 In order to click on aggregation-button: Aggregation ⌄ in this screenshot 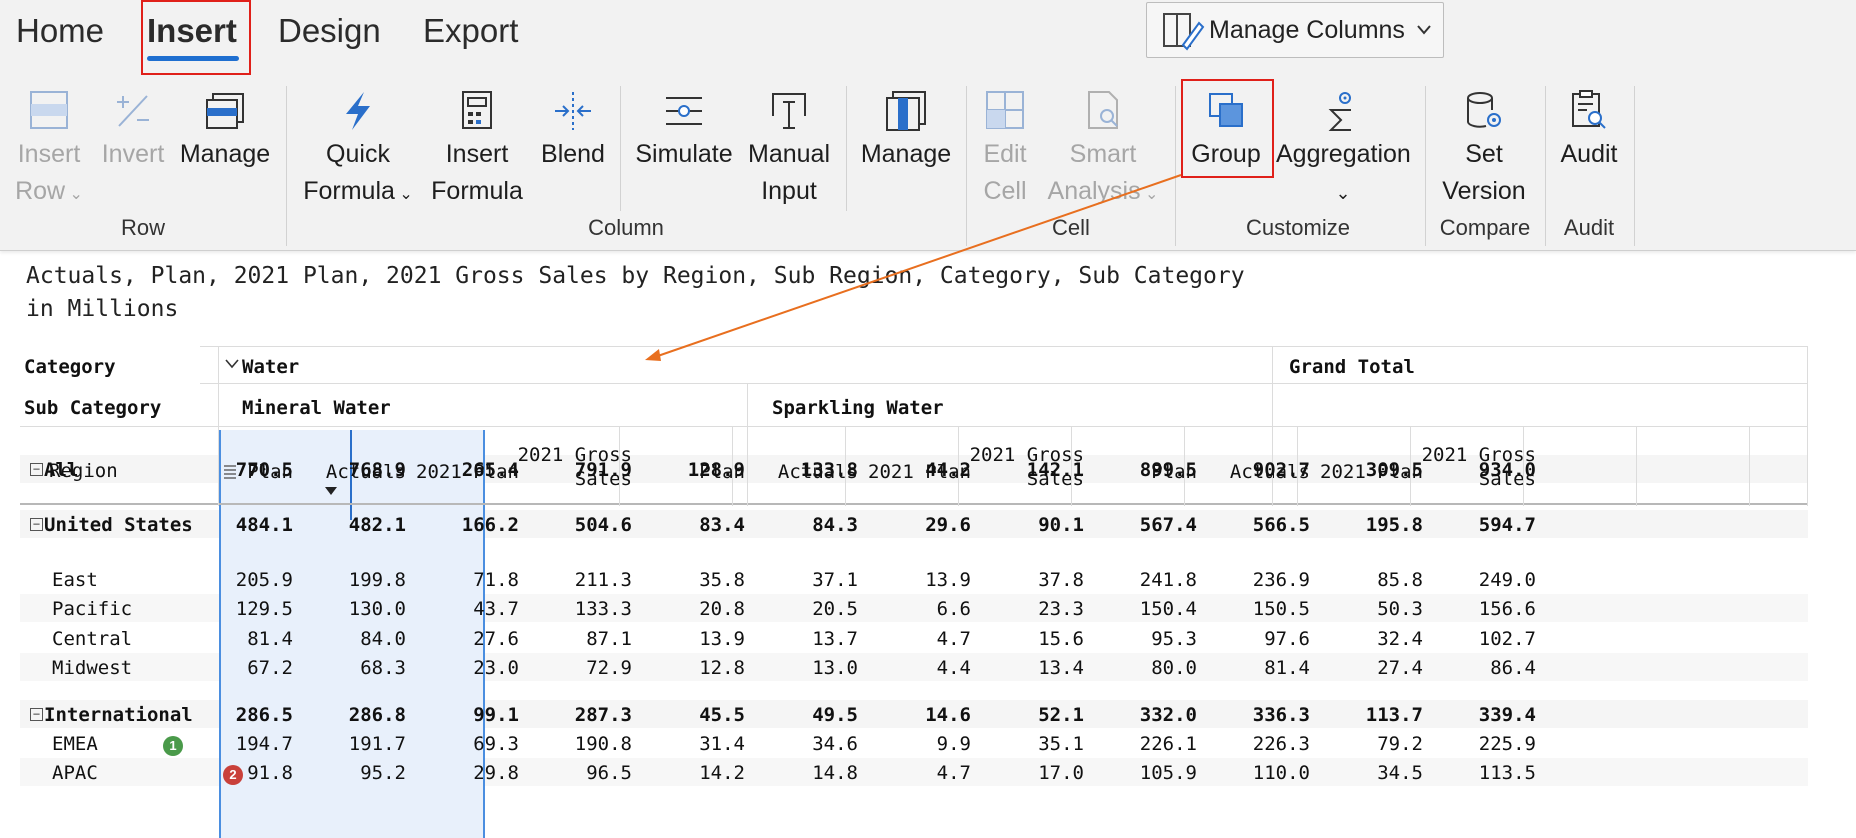, I will do `click(1343, 151)`.